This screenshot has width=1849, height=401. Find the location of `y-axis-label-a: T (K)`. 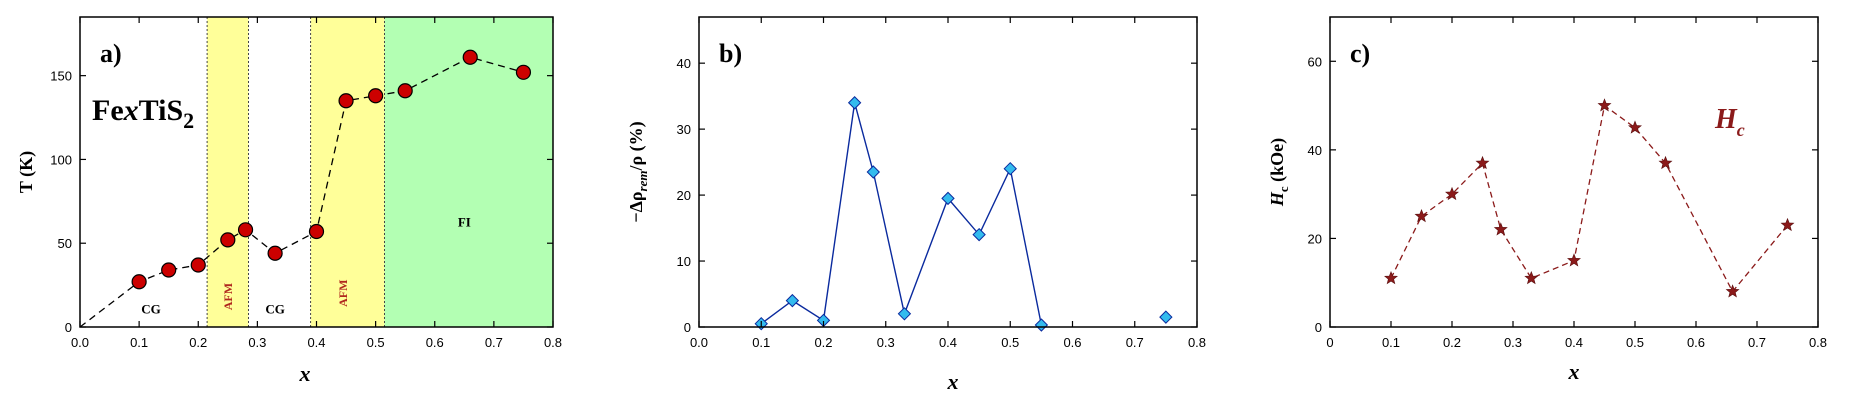

y-axis-label-a: T (K) is located at coordinates (26, 172).